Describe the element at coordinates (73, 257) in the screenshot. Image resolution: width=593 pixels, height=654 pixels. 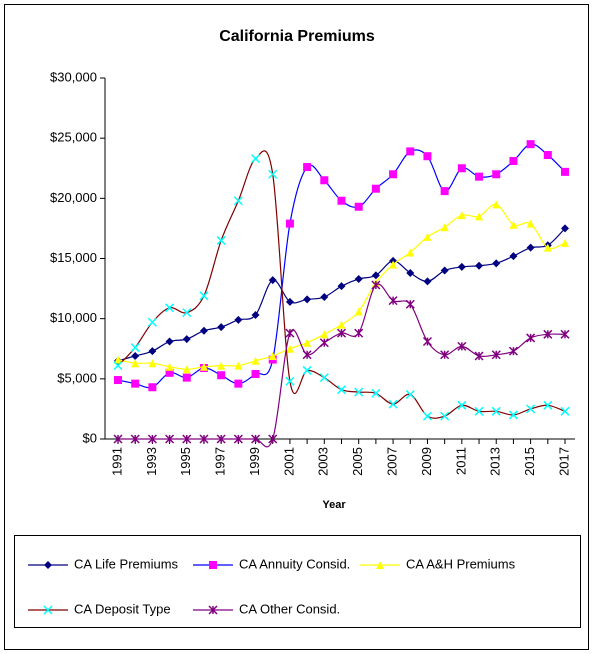
I see `y-tick-label: $15,000` at that location.